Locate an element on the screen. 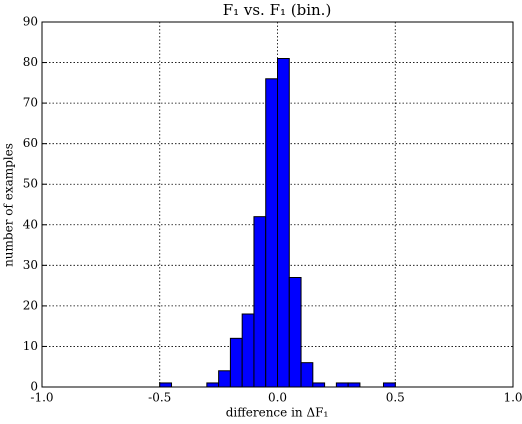  y-tick-label: 50 is located at coordinates (30, 184).